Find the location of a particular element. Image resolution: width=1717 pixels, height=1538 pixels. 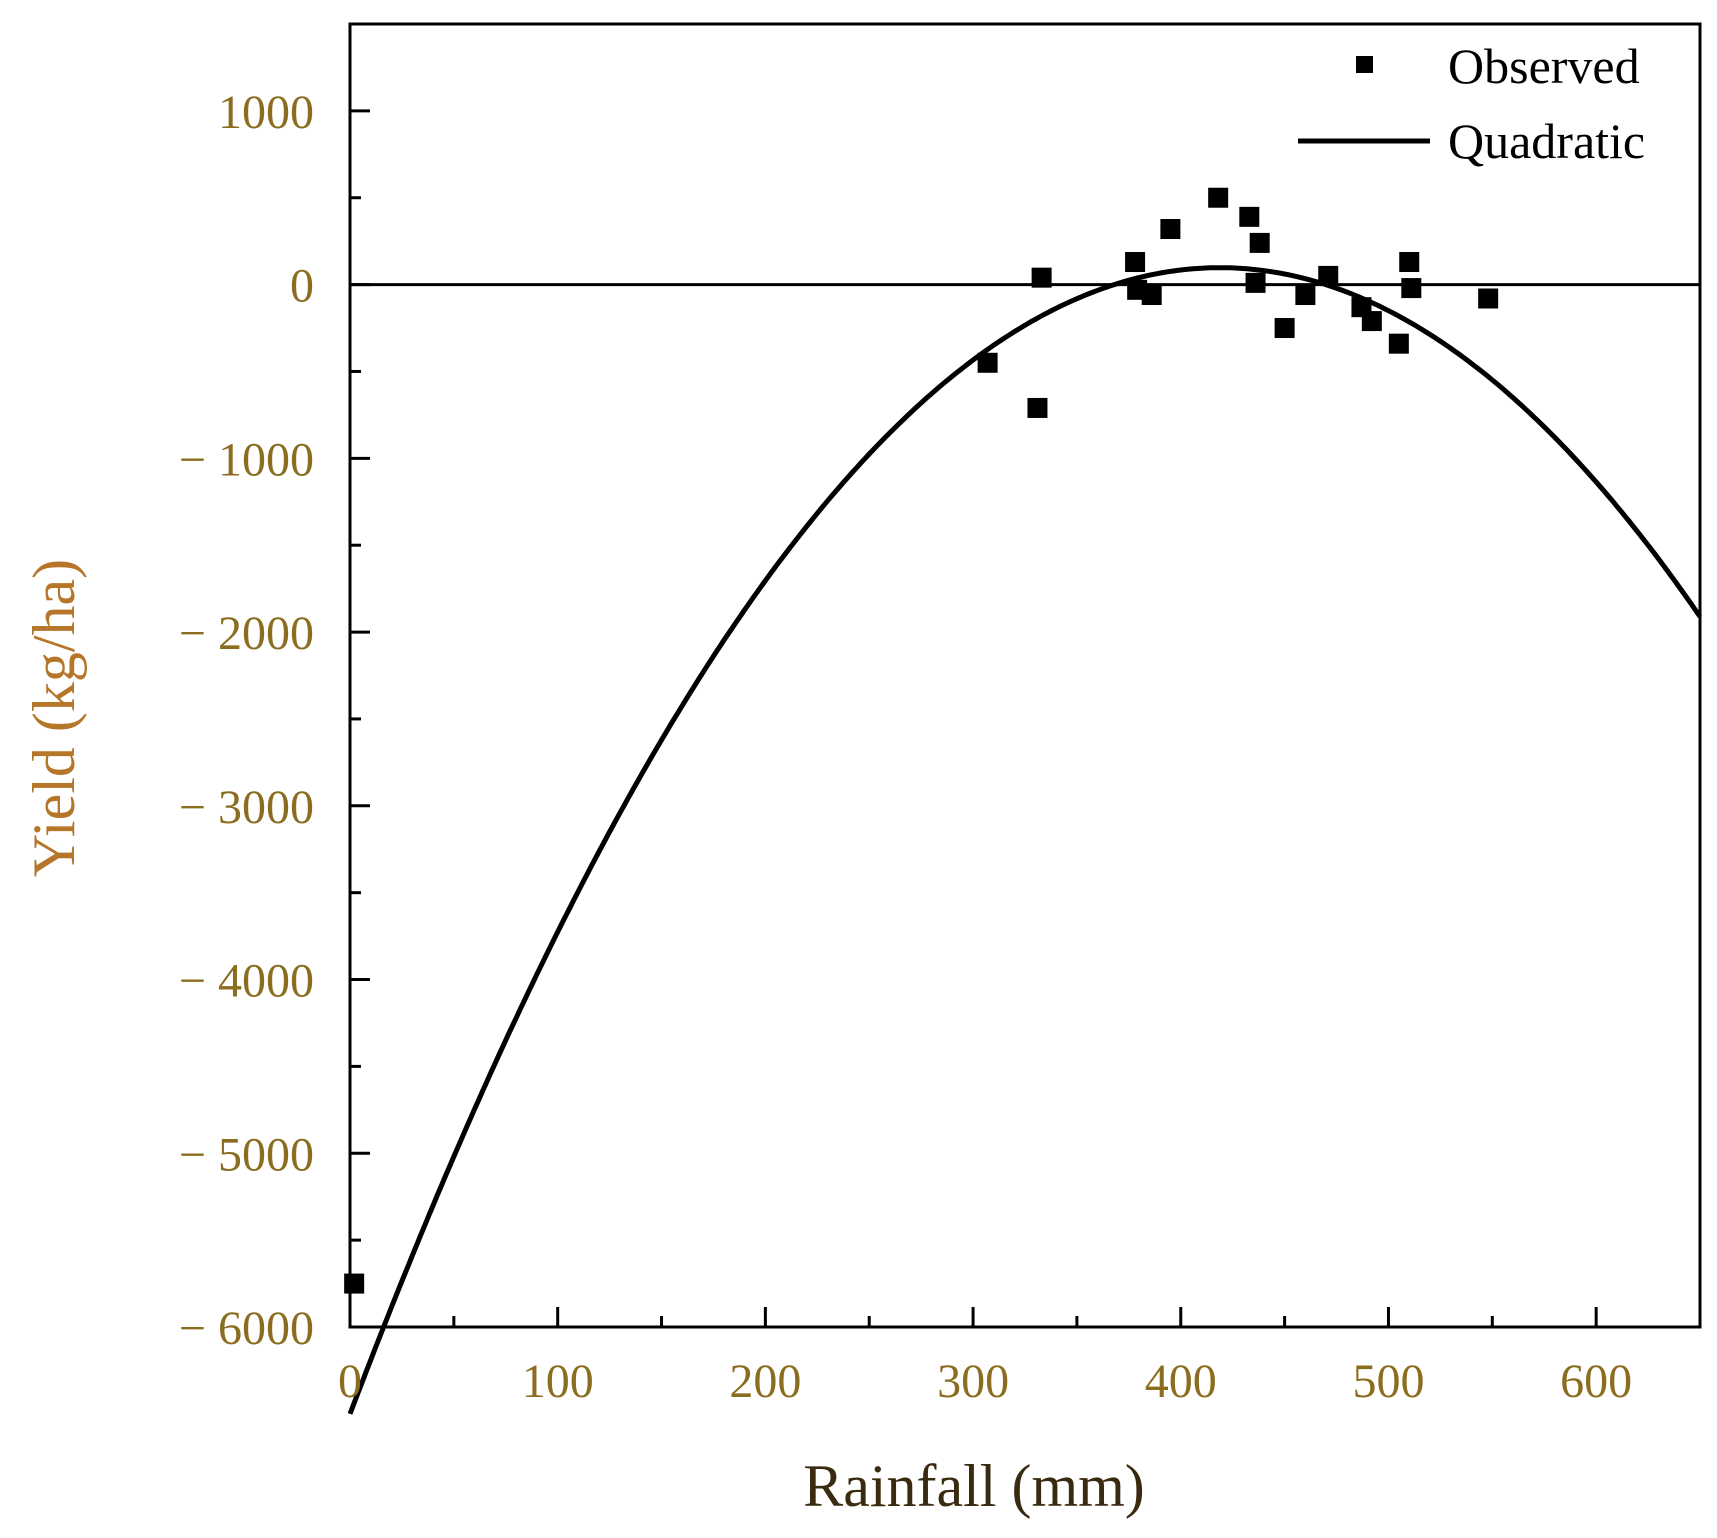

y-tick-label: − 5000 is located at coordinates (246, 1154).